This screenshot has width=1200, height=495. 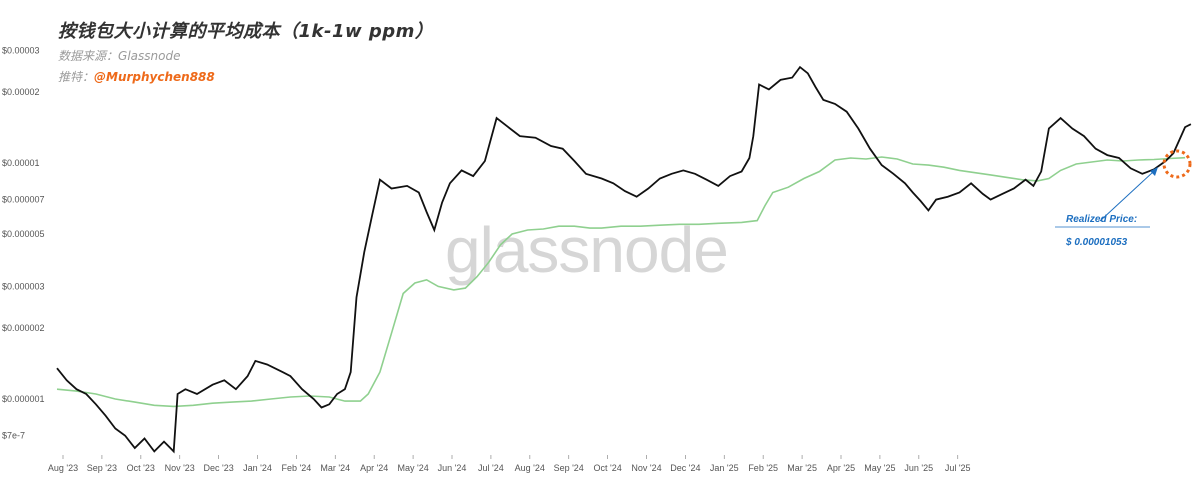 What do you see at coordinates (374, 468) in the screenshot?
I see `x-tick-label: Apr '24` at bounding box center [374, 468].